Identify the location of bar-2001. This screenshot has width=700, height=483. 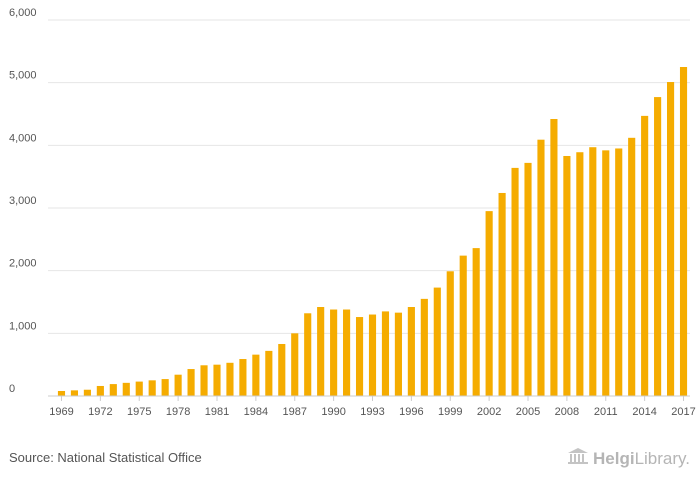
(476, 322).